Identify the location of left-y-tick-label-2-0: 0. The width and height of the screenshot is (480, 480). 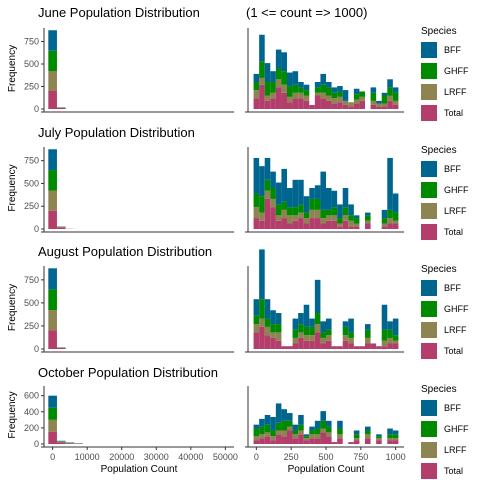
(36, 349).